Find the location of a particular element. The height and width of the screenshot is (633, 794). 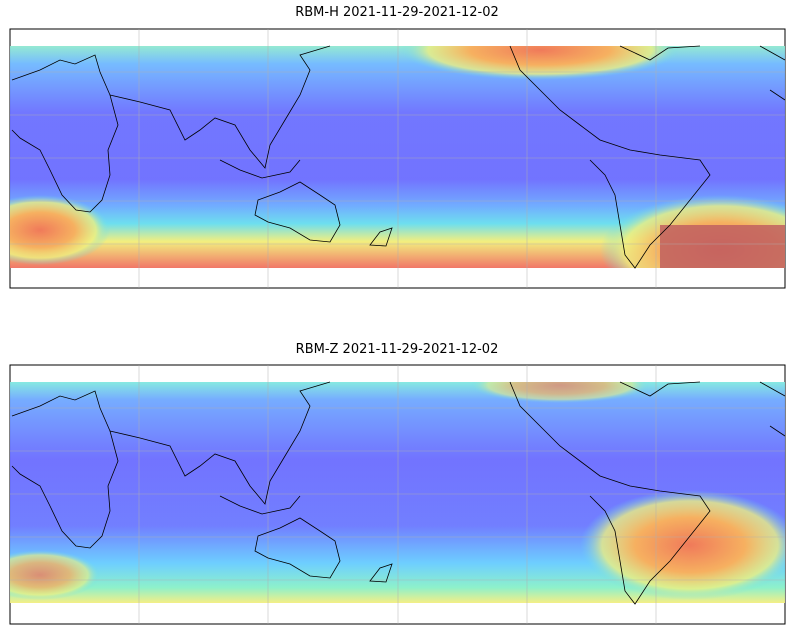

panel-title: RBM-Z 2021-11-29-2021-12-02 is located at coordinates (397, 349).